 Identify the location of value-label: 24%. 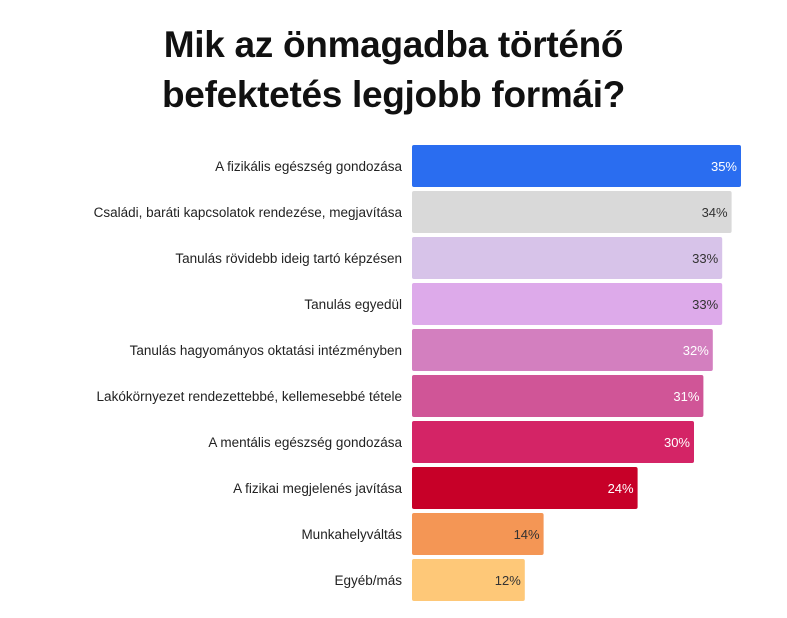
(621, 488).